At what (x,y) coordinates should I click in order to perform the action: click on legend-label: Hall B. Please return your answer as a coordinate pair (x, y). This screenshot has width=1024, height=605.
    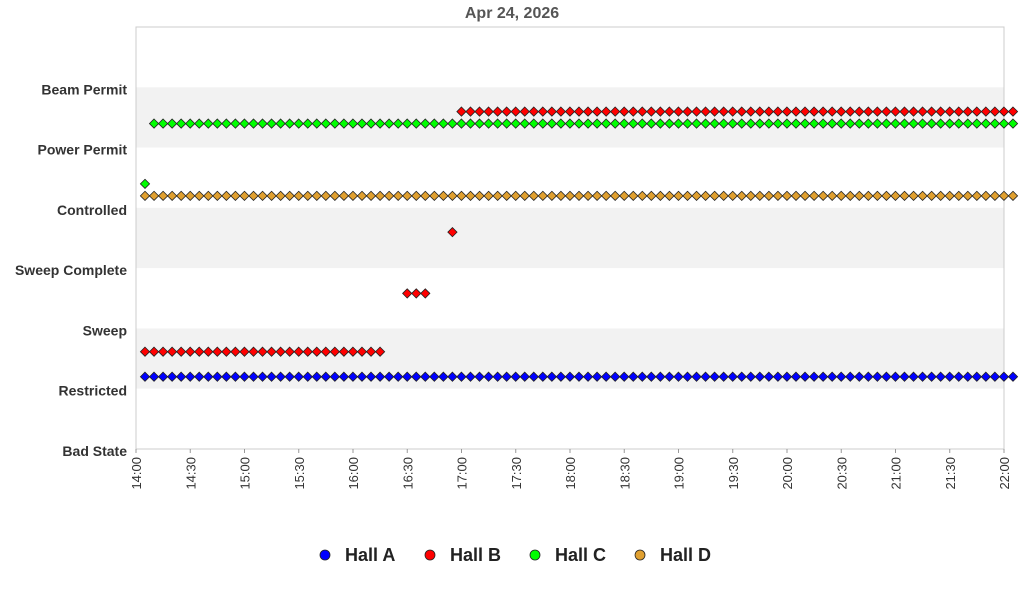
    Looking at the image, I should click on (475, 555).